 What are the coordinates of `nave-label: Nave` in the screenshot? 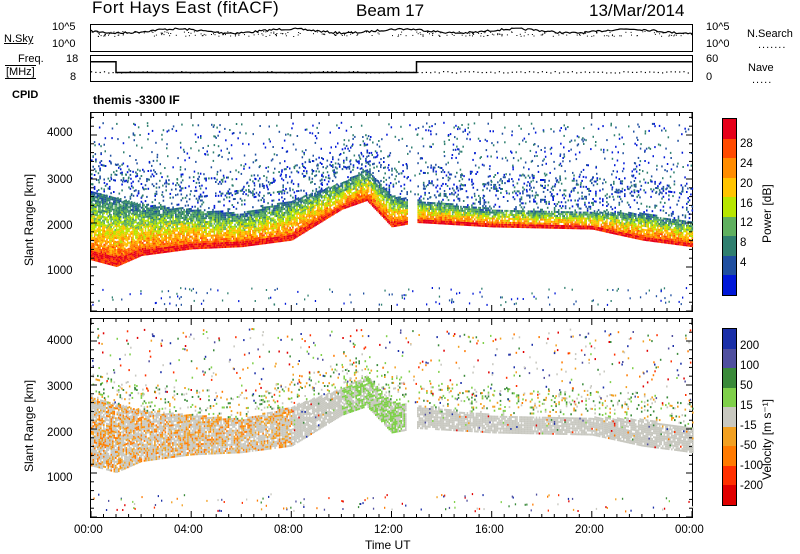 It's located at (761, 68).